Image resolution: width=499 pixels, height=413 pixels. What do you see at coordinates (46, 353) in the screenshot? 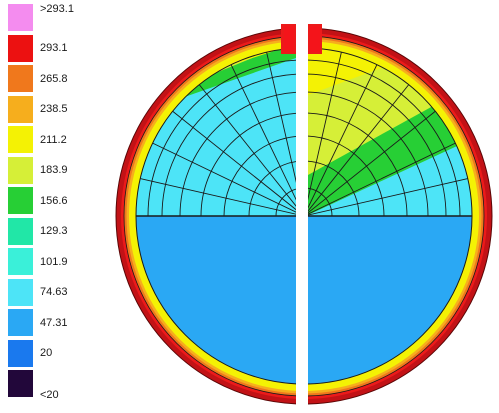
I see `legend-label: 20` at bounding box center [46, 353].